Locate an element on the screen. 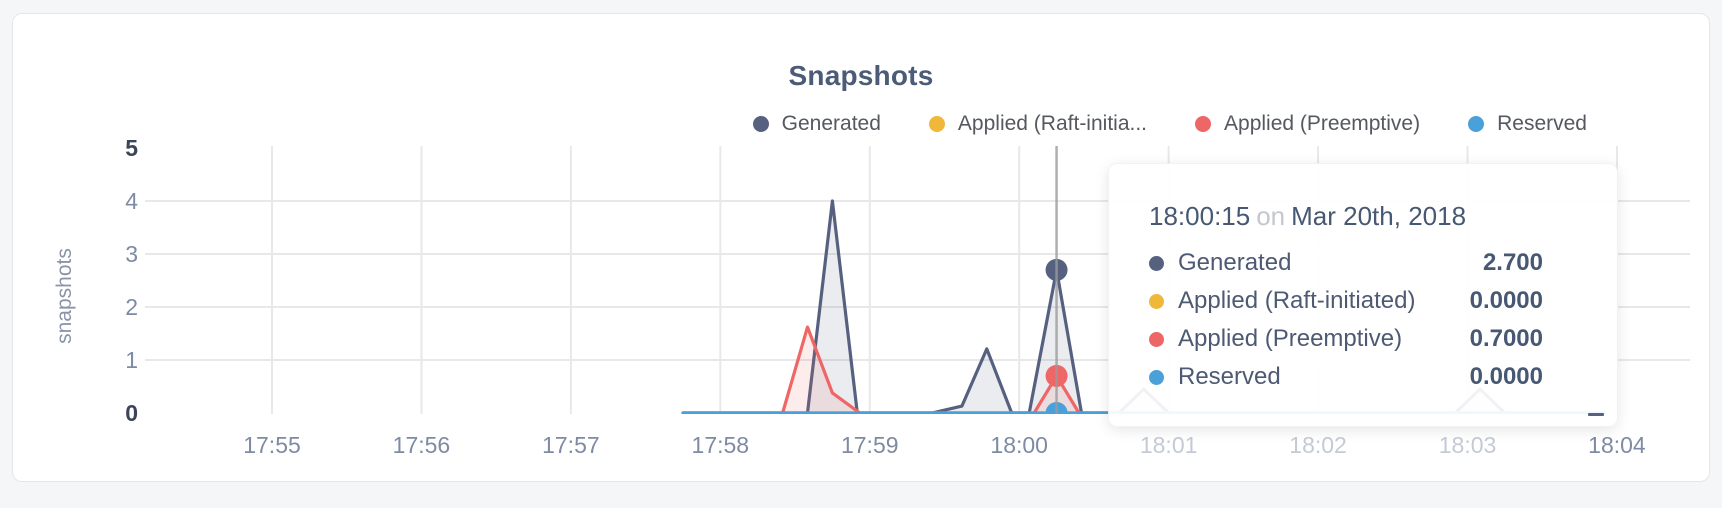  y-tick-label: 5 is located at coordinates (131, 148).